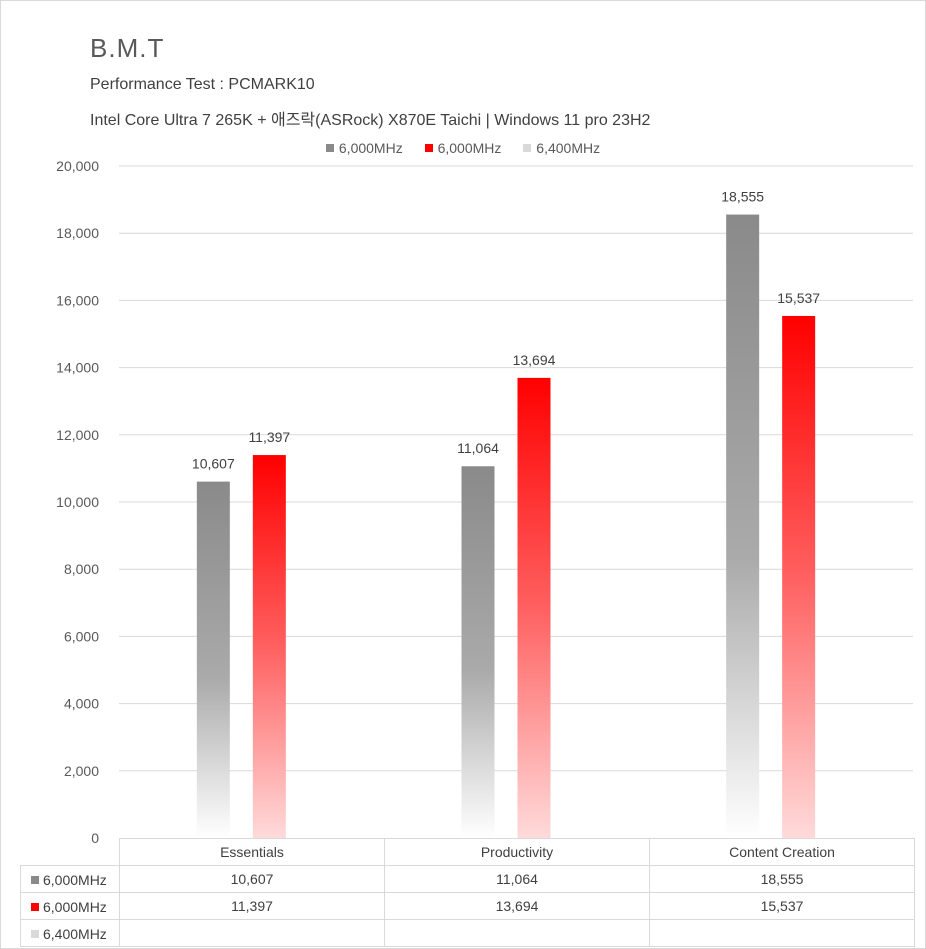 Image resolution: width=926 pixels, height=949 pixels. What do you see at coordinates (517, 852) in the screenshot?
I see `category-header: Productivity` at bounding box center [517, 852].